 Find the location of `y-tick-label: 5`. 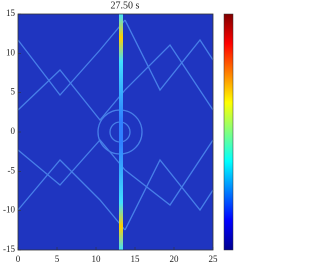

y-tick-label: 5 is located at coordinates (13, 92).